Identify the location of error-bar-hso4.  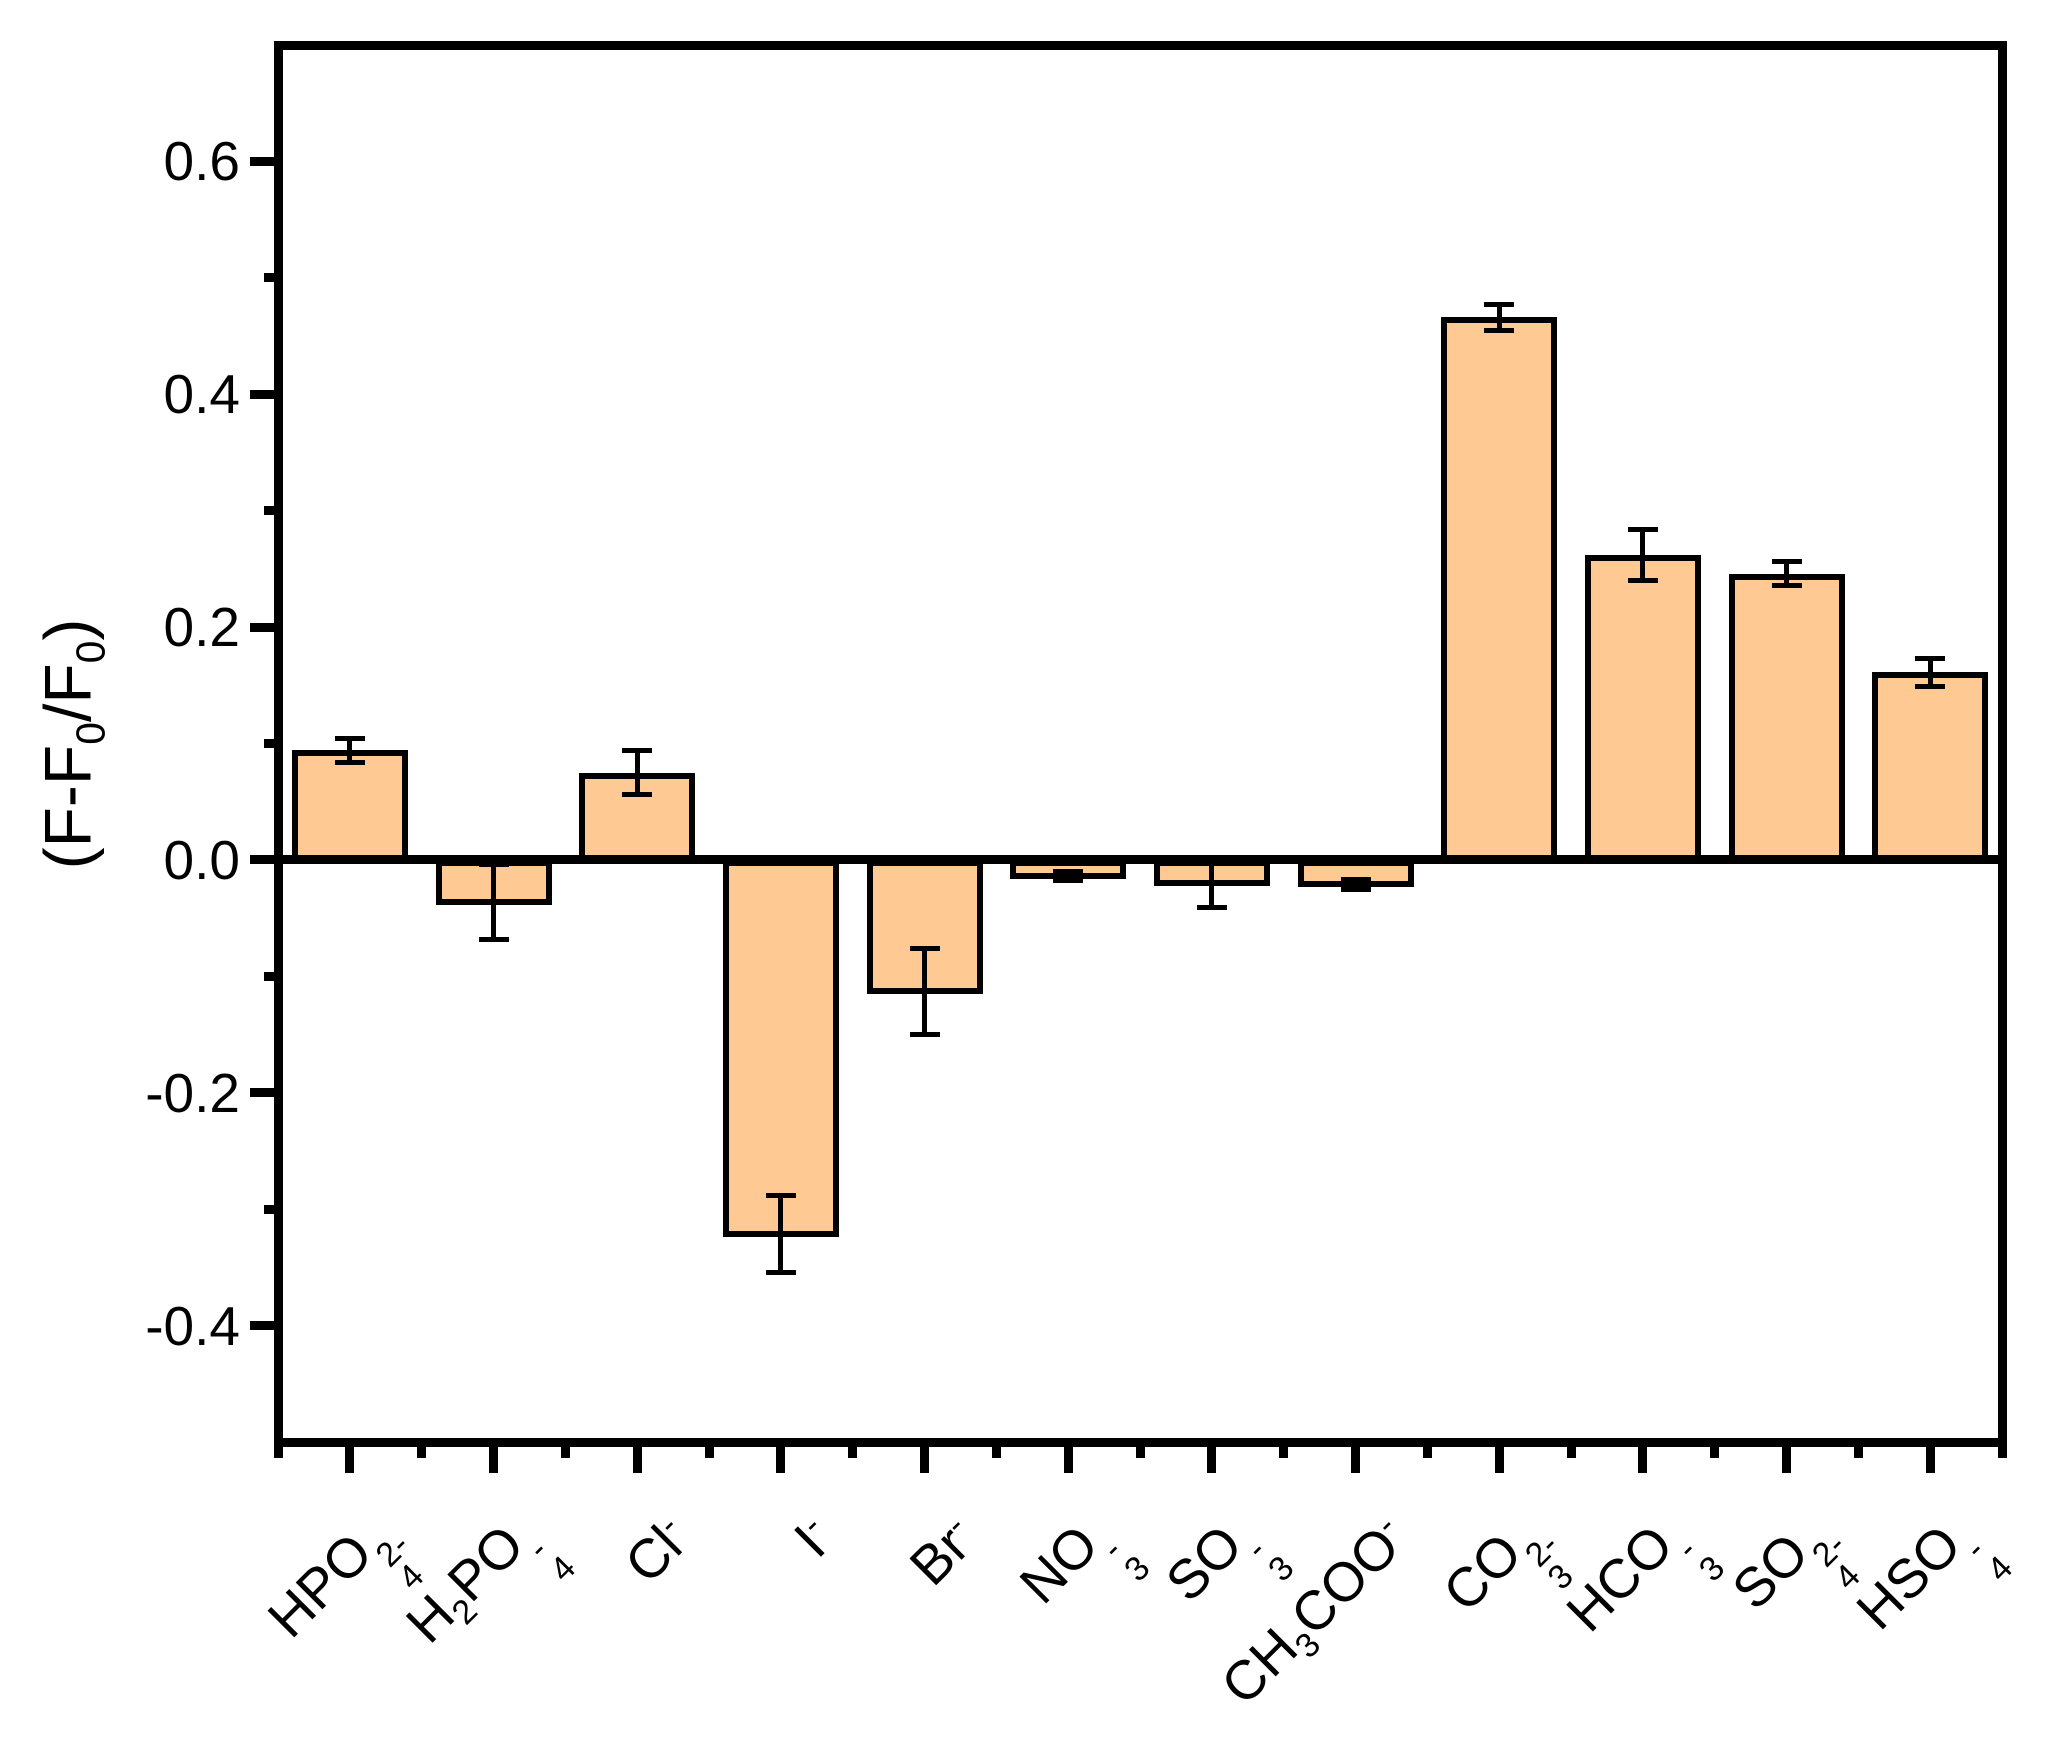
(1930, 672).